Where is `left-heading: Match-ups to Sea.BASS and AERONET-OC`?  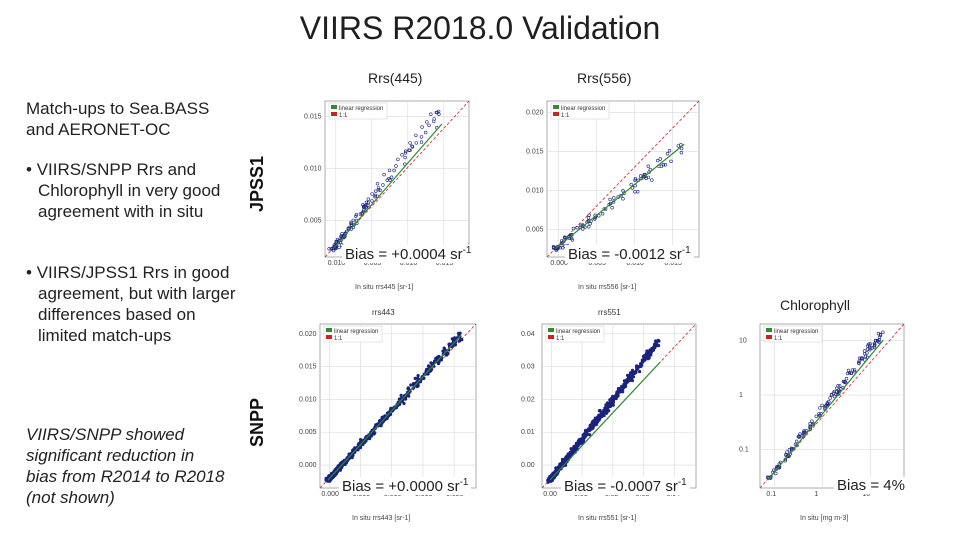
left-heading: Match-ups to Sea.BASS and AERONET-OC is located at coordinates (118, 119).